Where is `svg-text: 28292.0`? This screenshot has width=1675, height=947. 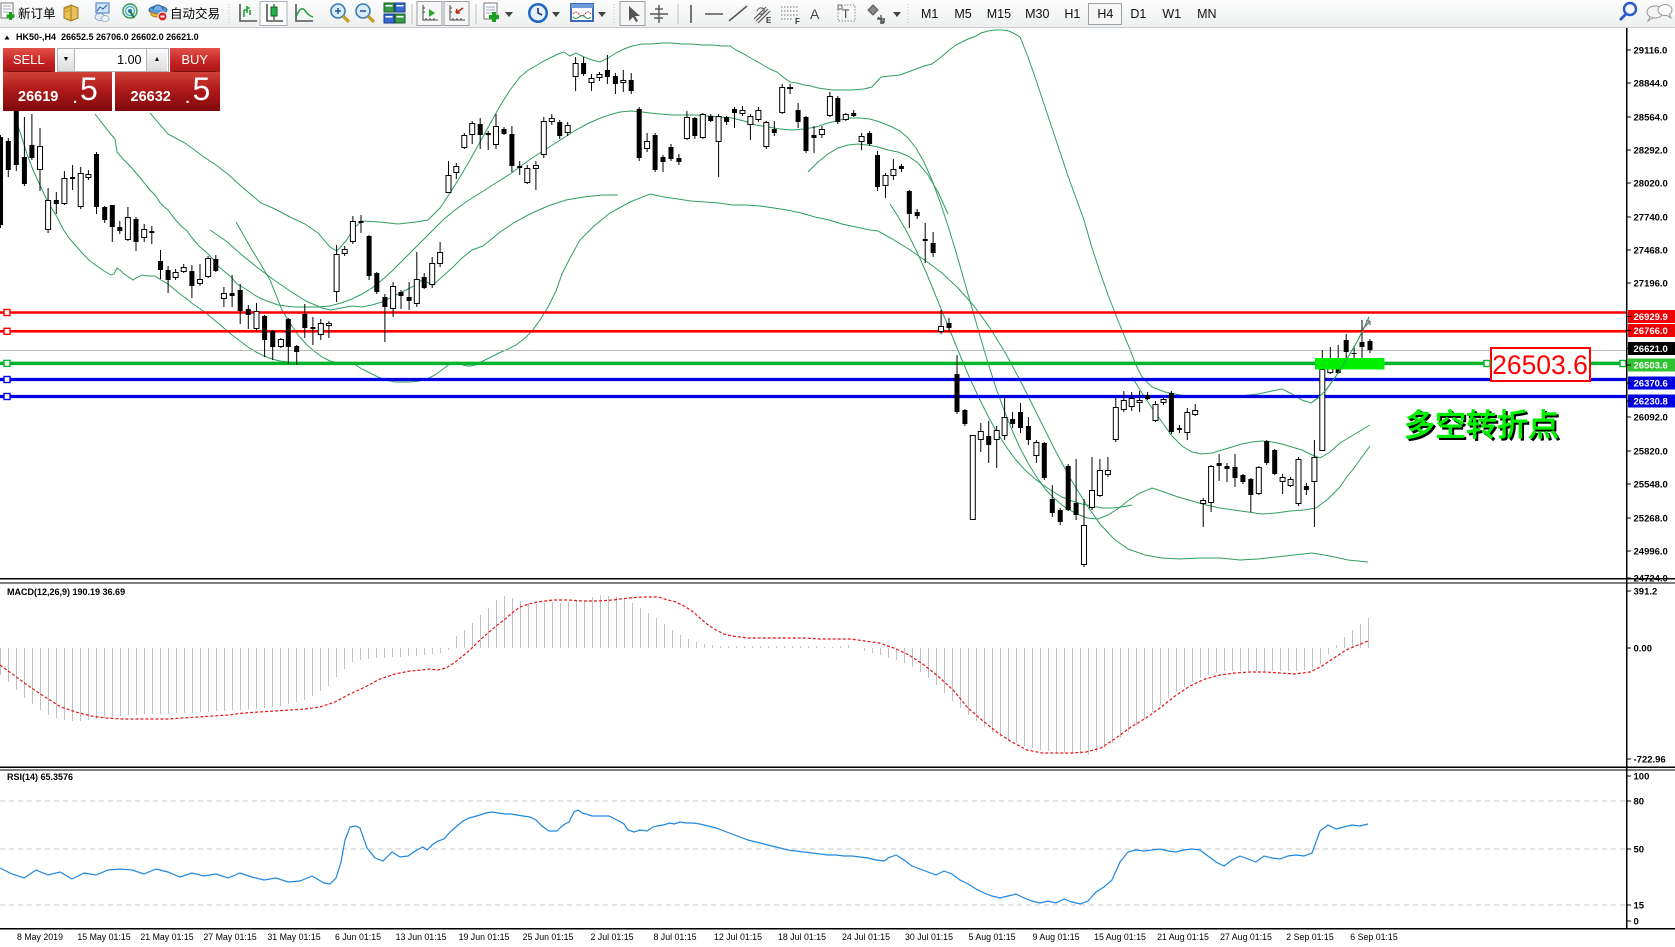 svg-text: 28292.0 is located at coordinates (1651, 151).